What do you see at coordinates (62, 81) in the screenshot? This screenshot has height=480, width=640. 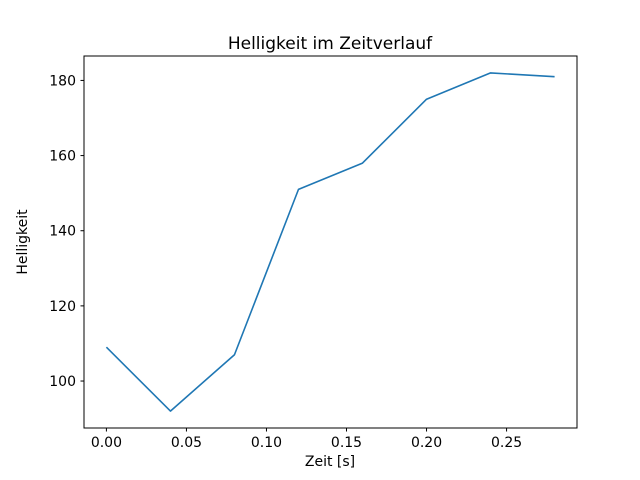 I see `y-tick-label: 180` at bounding box center [62, 81].